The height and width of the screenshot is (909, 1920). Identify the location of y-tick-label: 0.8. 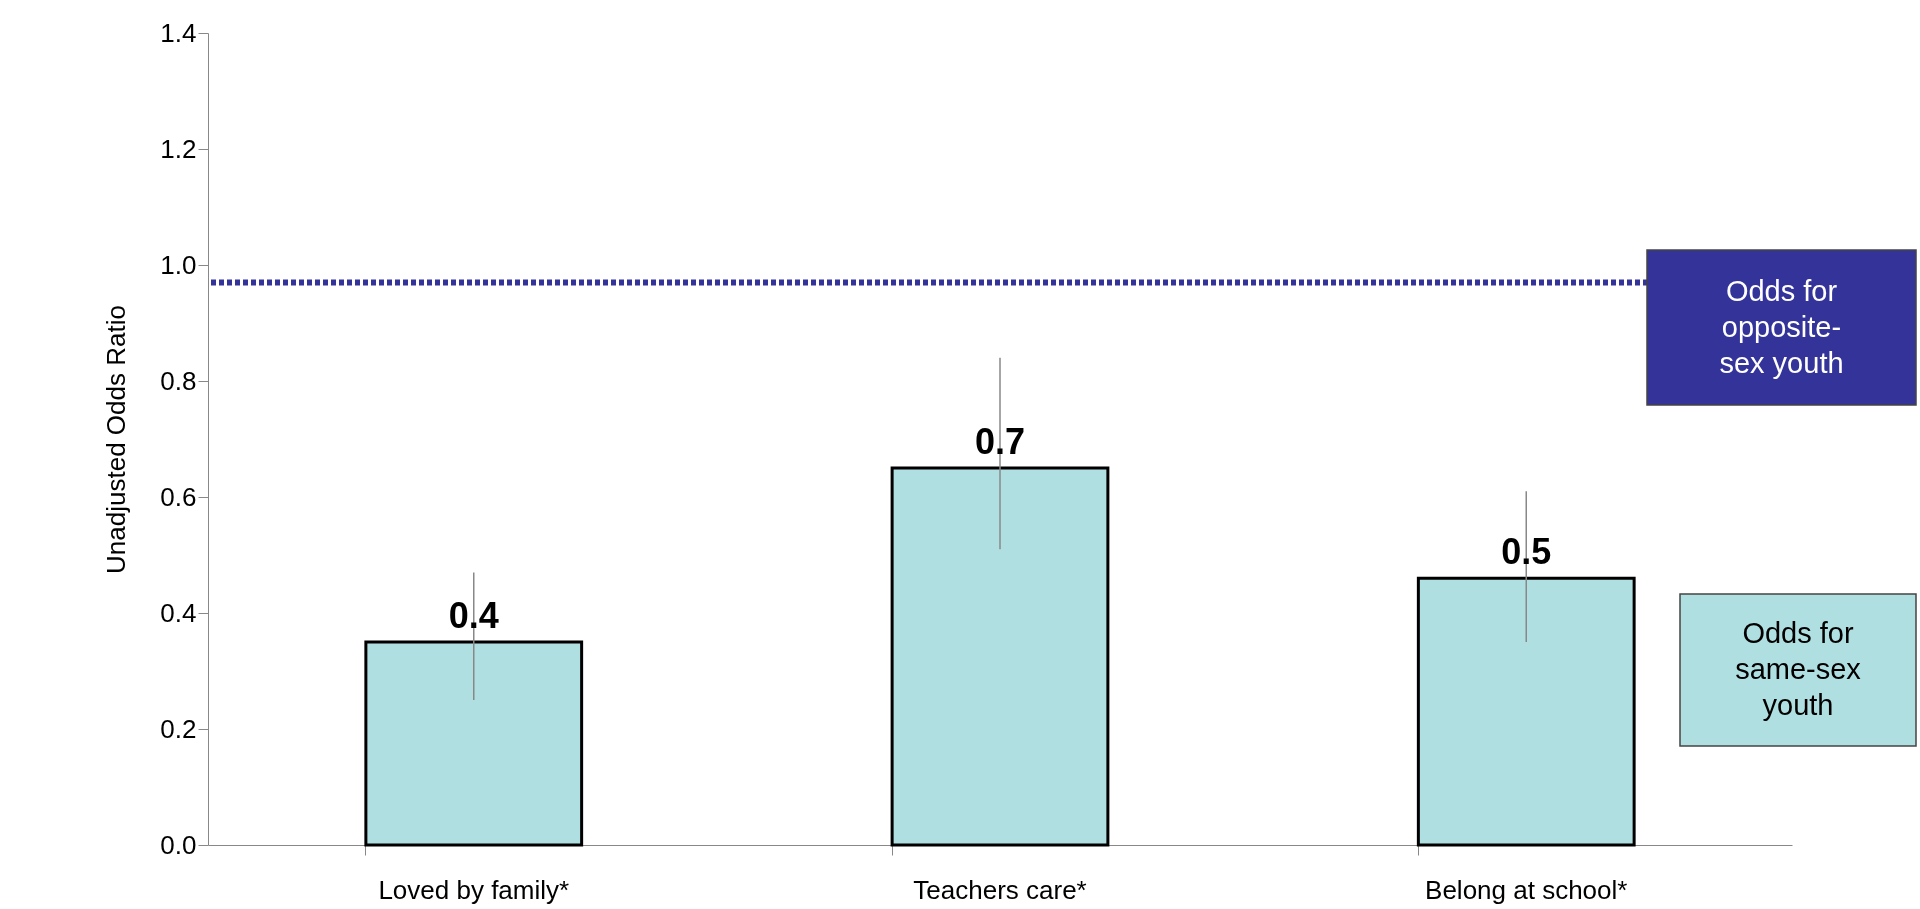
(178, 380).